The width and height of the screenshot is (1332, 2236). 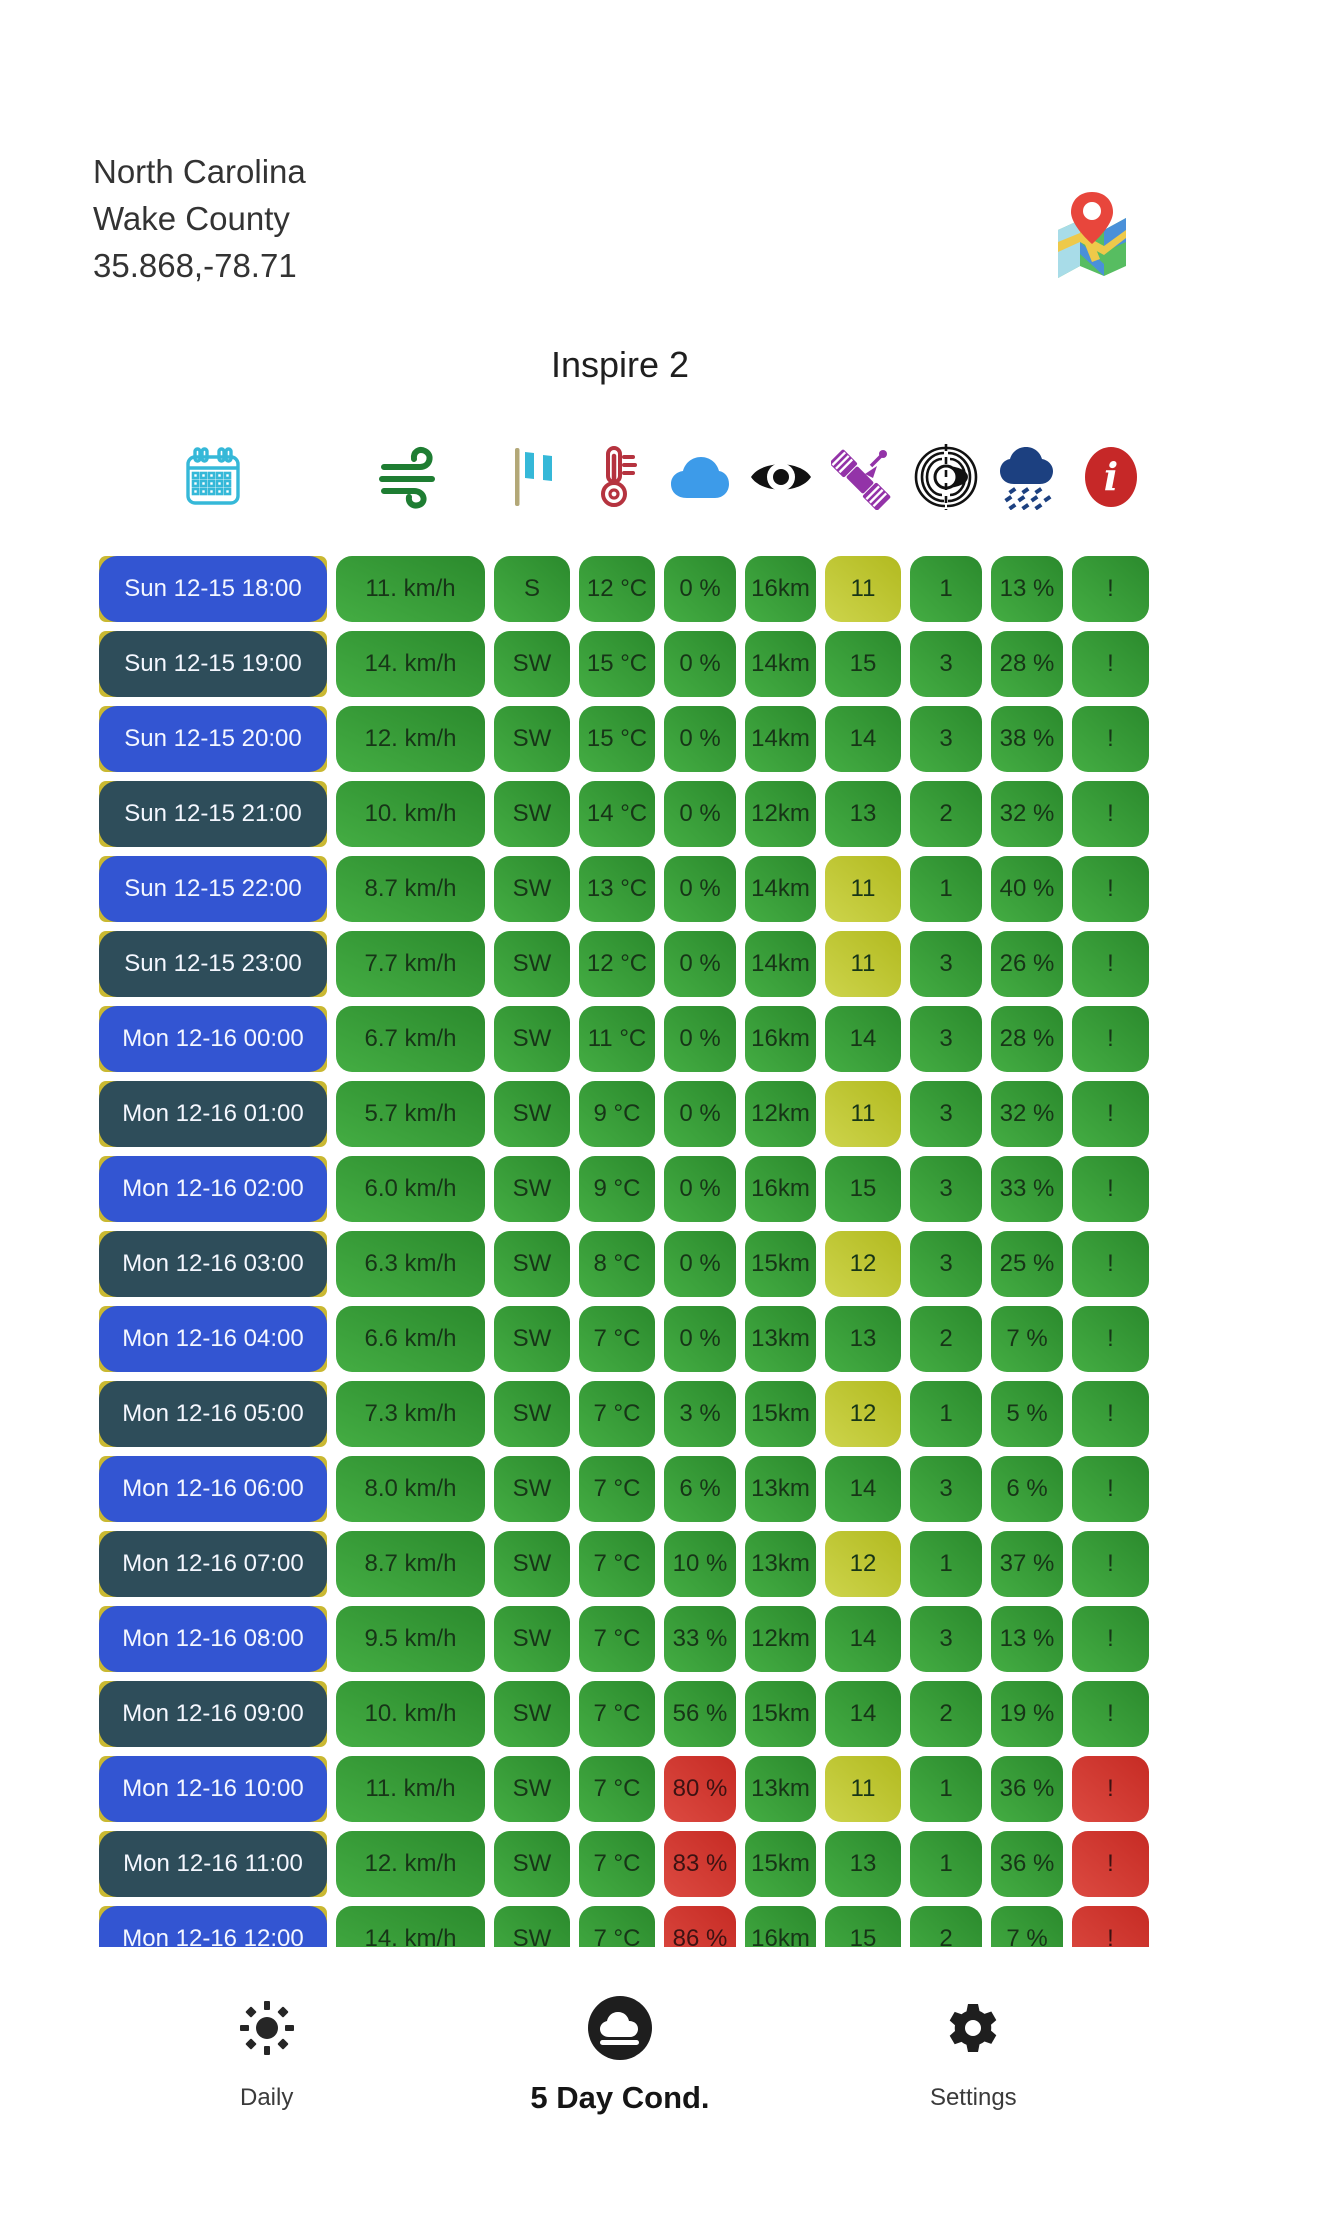 What do you see at coordinates (213, 588) in the screenshot?
I see `time-label: Sun 12-15 18:00` at bounding box center [213, 588].